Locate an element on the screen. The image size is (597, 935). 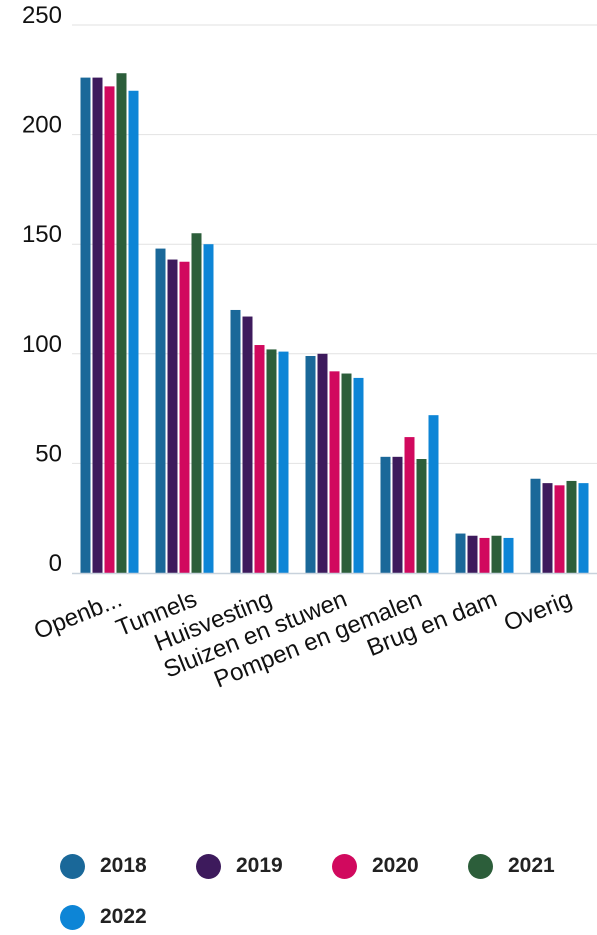
legend-item-2020: 2020 is located at coordinates (375, 866).